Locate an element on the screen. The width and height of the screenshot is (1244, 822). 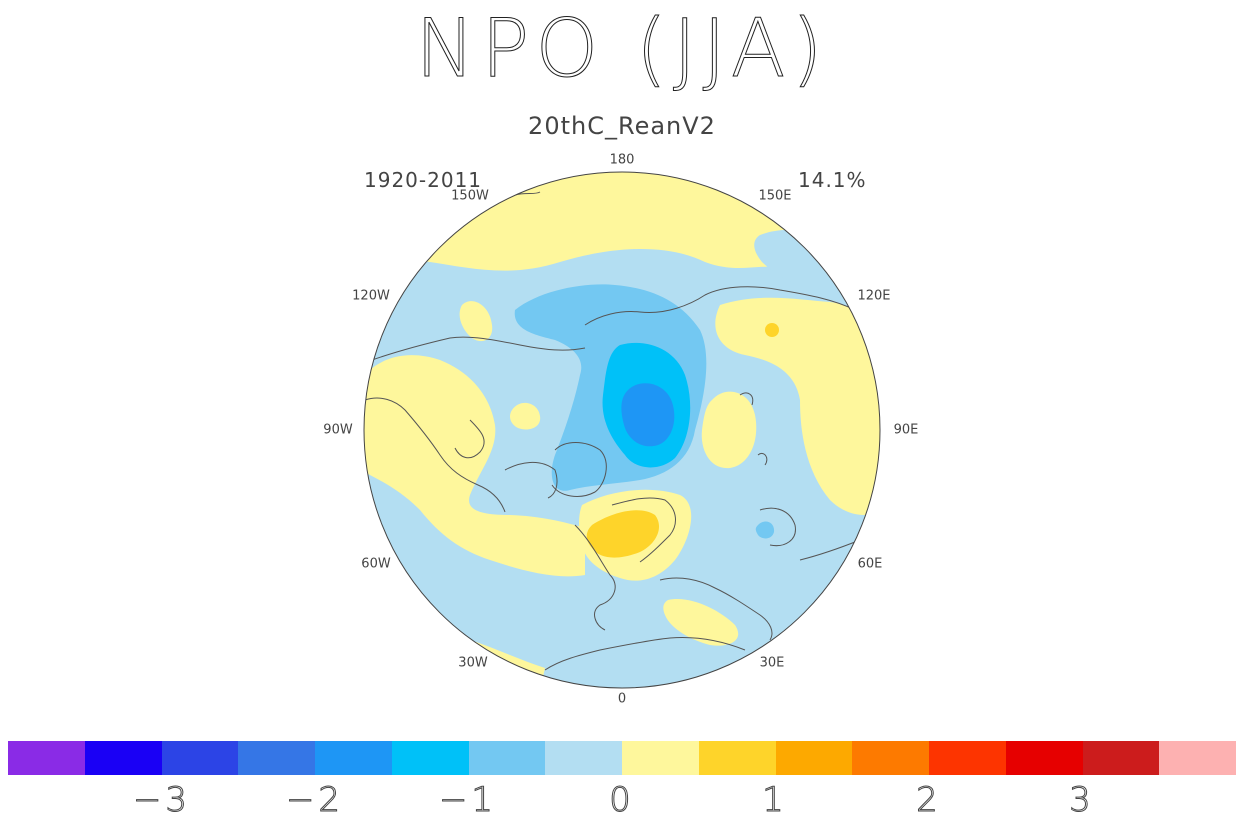
lon-label-120e: 120E is located at coordinates (874, 296).